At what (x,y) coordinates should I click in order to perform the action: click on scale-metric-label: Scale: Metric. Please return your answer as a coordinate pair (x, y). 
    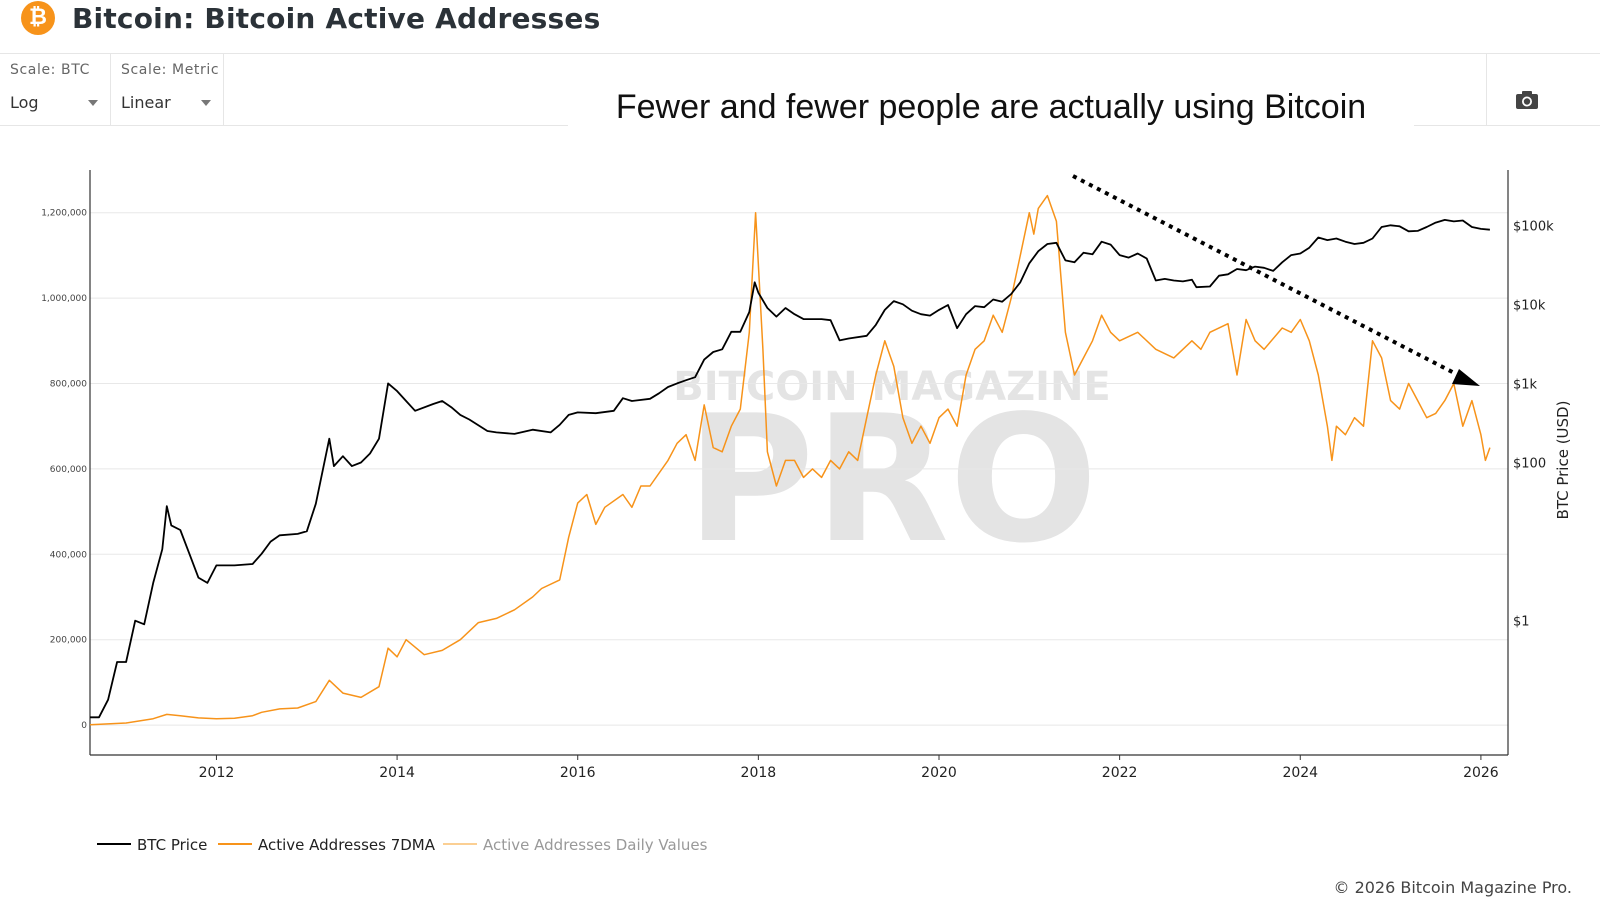
    Looking at the image, I should click on (170, 70).